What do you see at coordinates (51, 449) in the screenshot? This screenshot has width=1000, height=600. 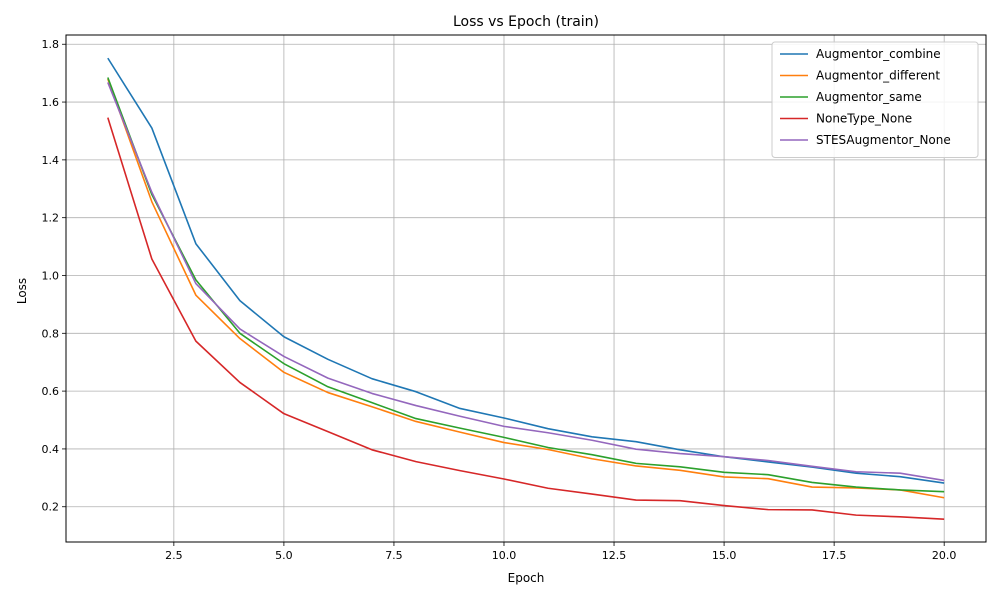 I see `y-tick-label: 0.4` at bounding box center [51, 449].